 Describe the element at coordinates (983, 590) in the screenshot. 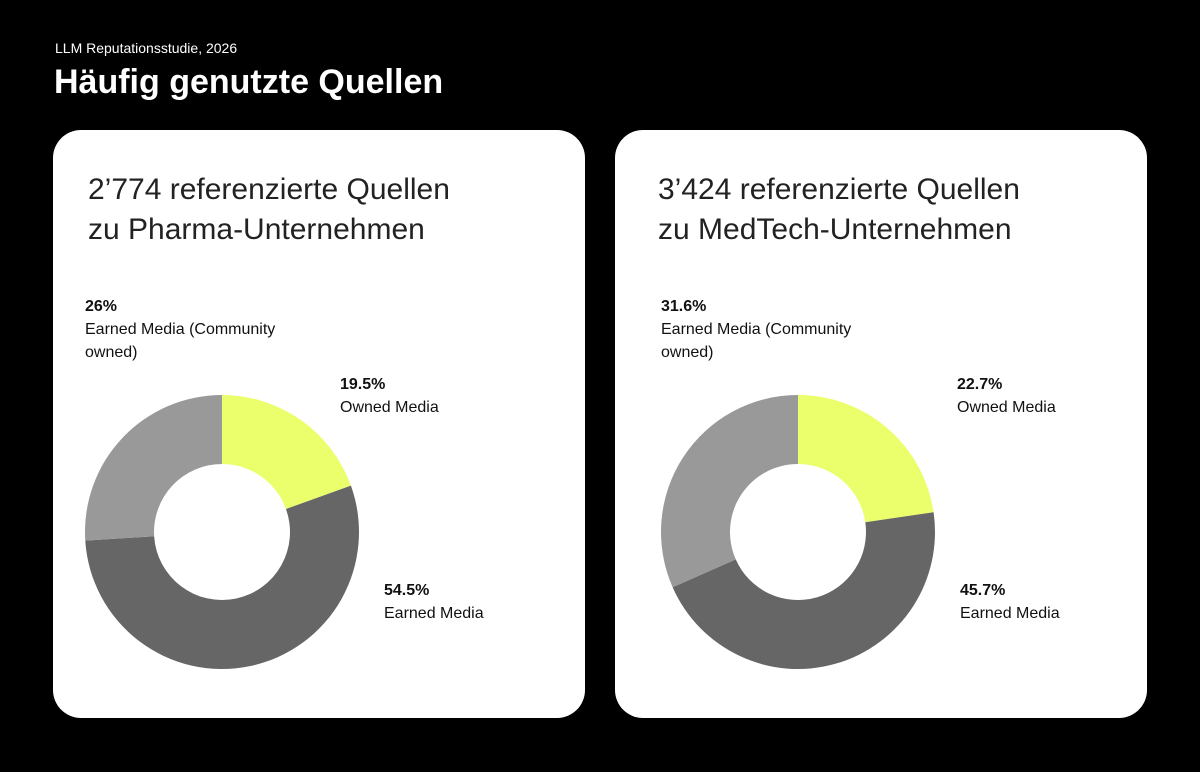

I see `value-label: 45.7%` at that location.